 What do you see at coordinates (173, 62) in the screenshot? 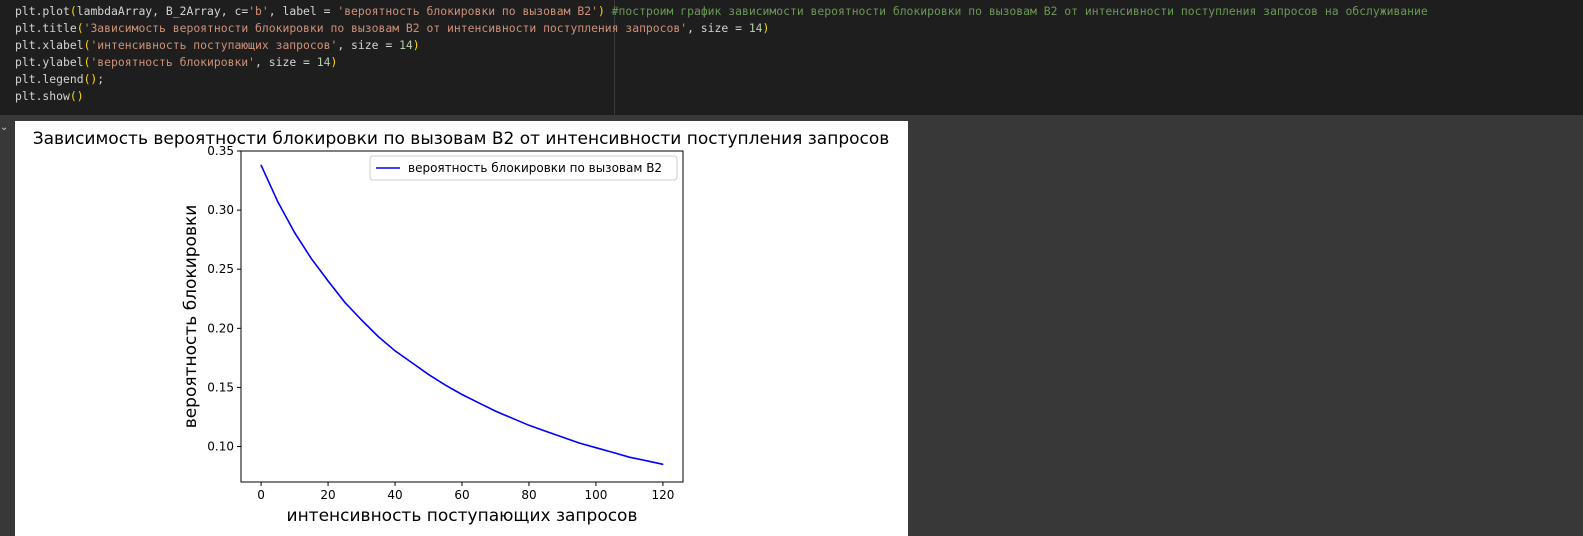
I see `code-token: 'вероятность блокировки'` at bounding box center [173, 62].